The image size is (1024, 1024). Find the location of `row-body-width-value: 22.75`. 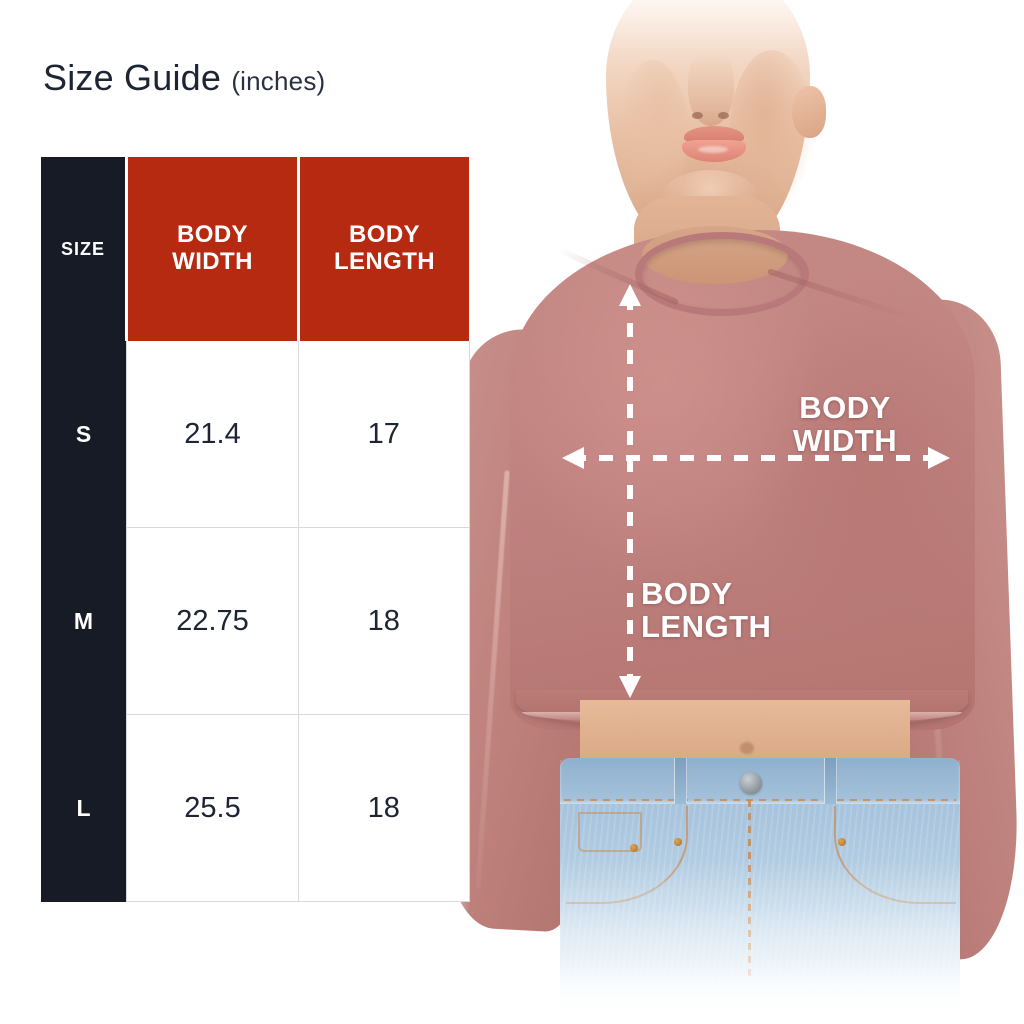

row-body-width-value: 22.75 is located at coordinates (212, 621).